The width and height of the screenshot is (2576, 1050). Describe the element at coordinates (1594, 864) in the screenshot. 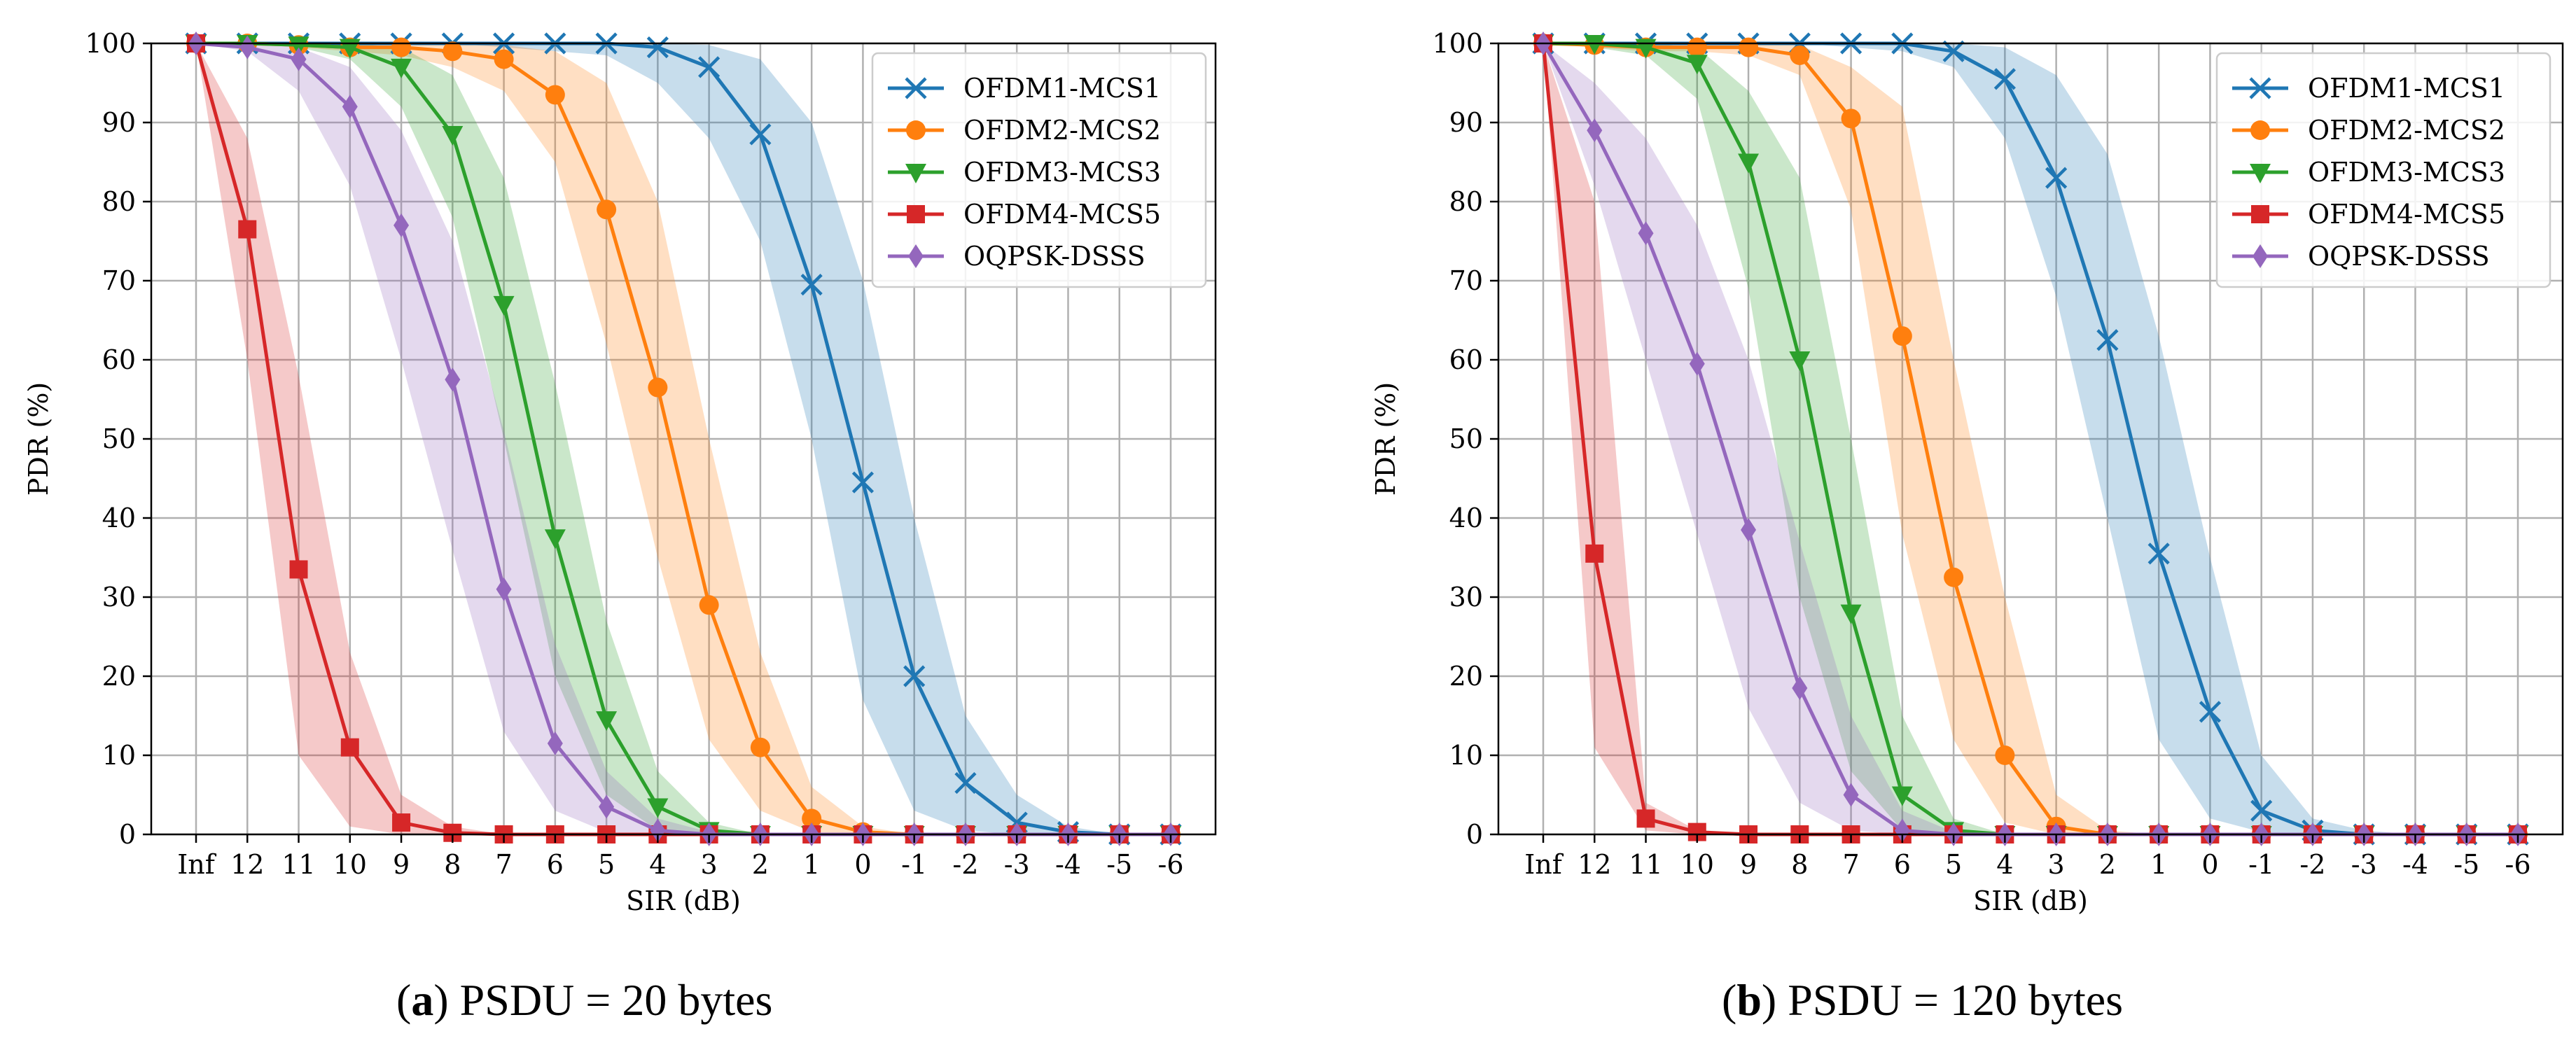

I see `x-tick-label: 12` at that location.